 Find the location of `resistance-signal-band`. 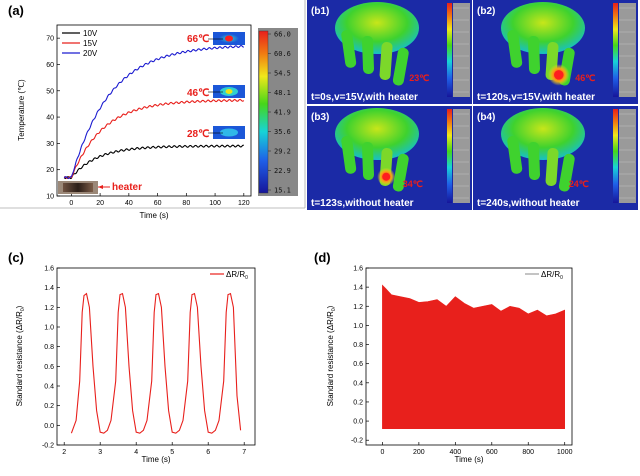

resistance-signal-band is located at coordinates (474, 357).